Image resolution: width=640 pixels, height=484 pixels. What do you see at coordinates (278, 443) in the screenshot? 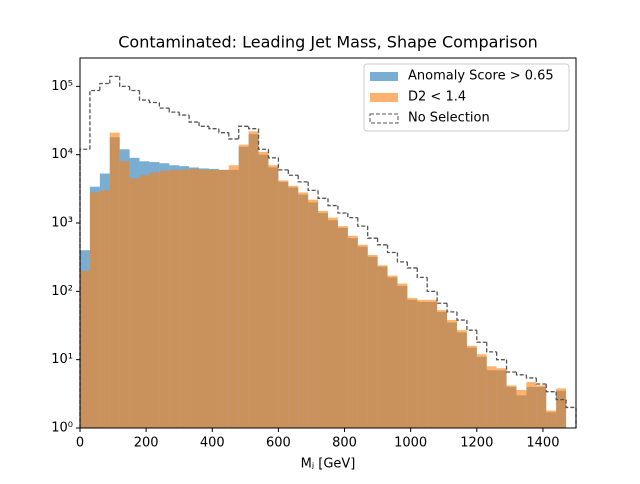
I see `x-tick-label: 600` at bounding box center [278, 443].